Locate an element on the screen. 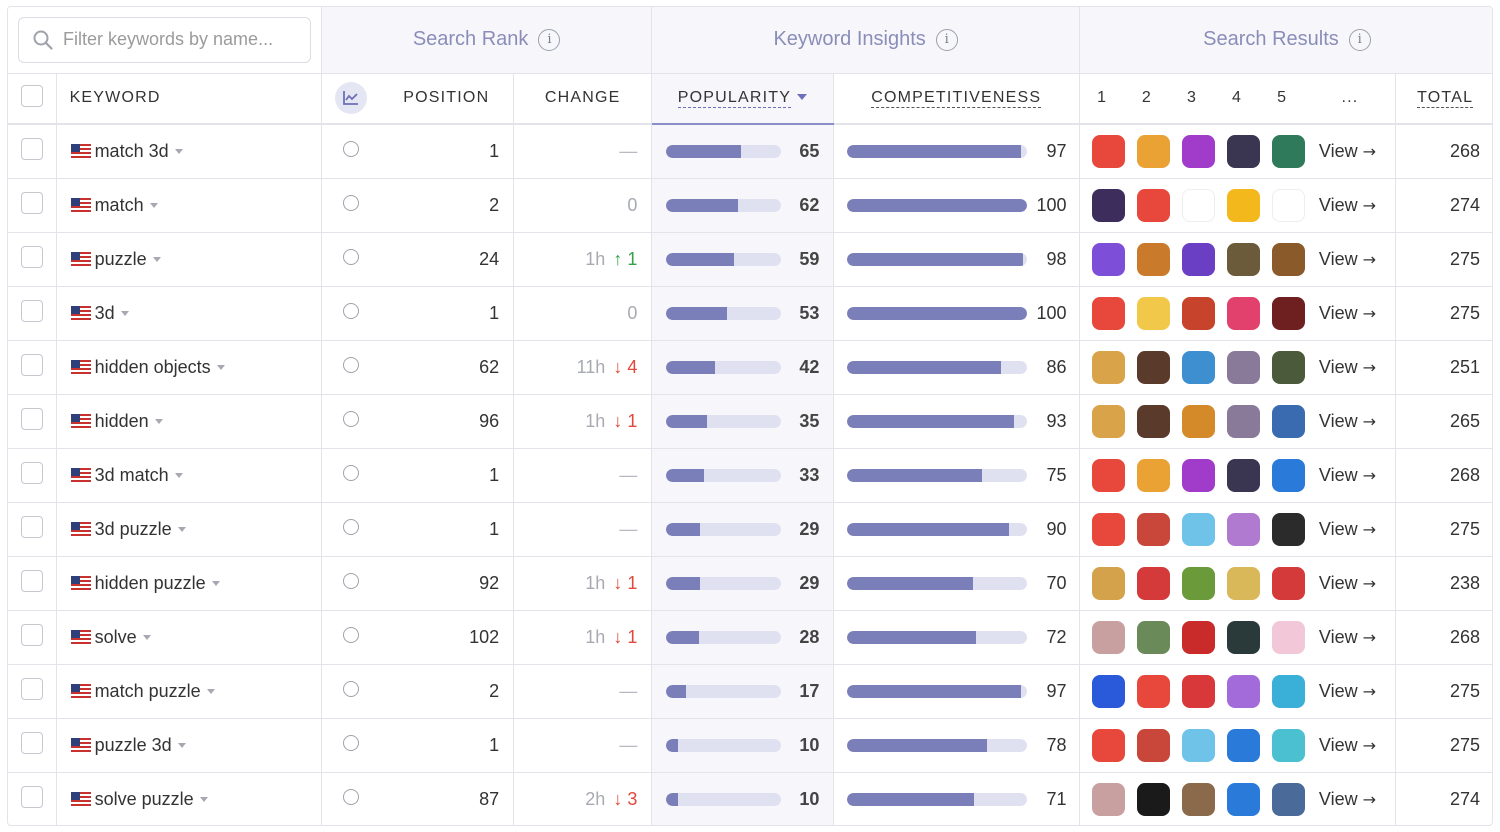  table-row: match puzzle 2 — 17 97 View → 275 is located at coordinates (750, 691).